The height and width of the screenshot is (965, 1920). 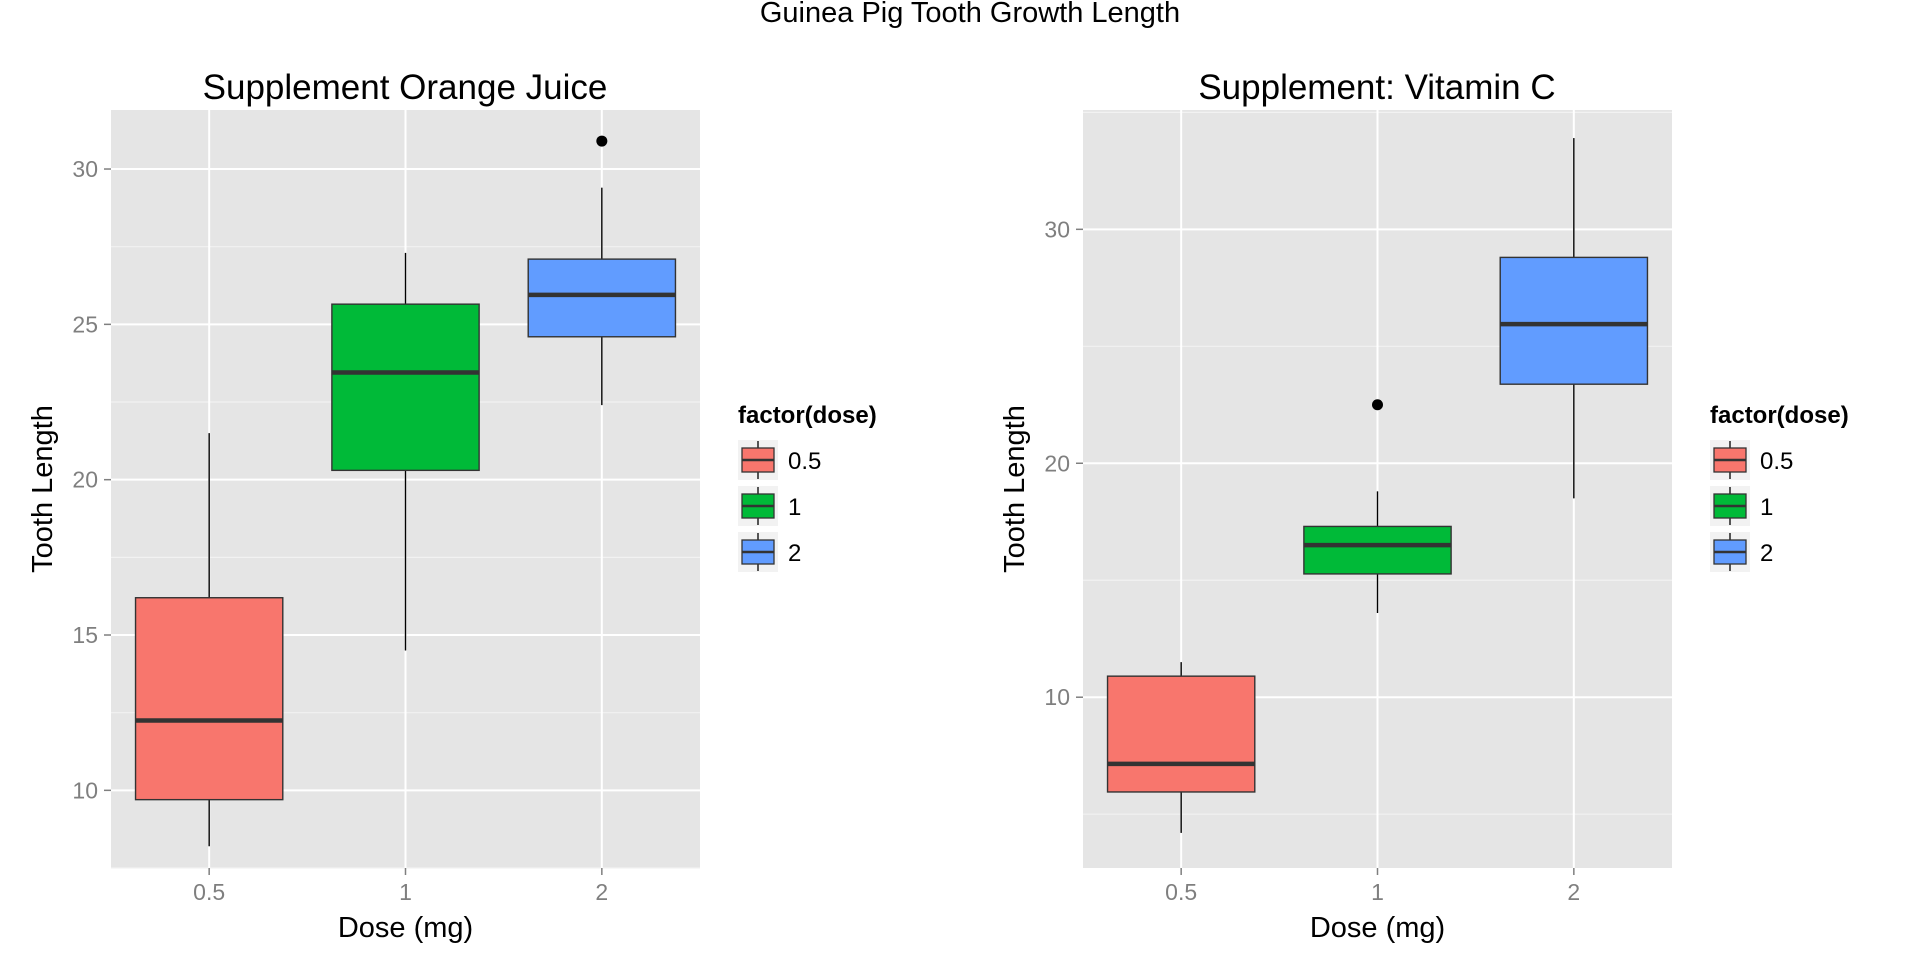 I want to click on y-tick-label: 15, so click(x=85, y=635).